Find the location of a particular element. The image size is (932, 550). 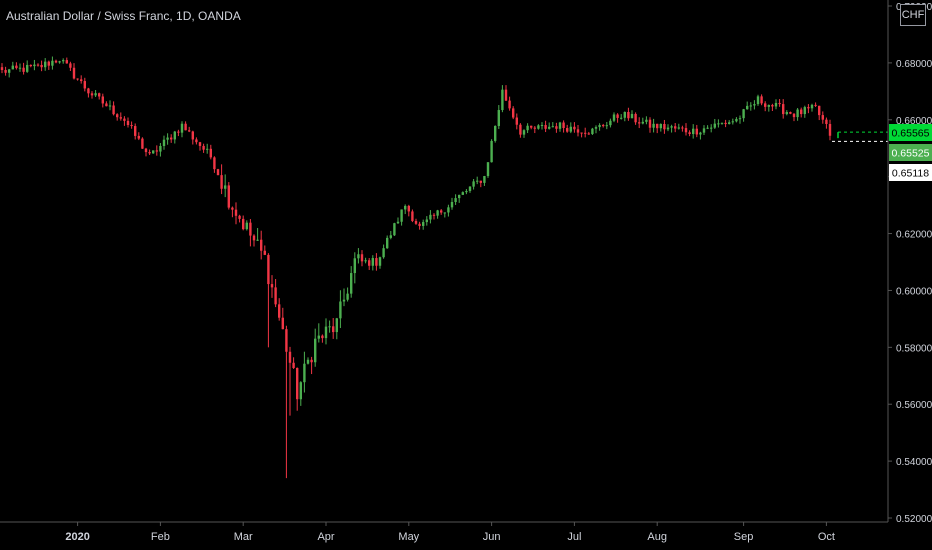

currency-badge: CHF is located at coordinates (913, 15).